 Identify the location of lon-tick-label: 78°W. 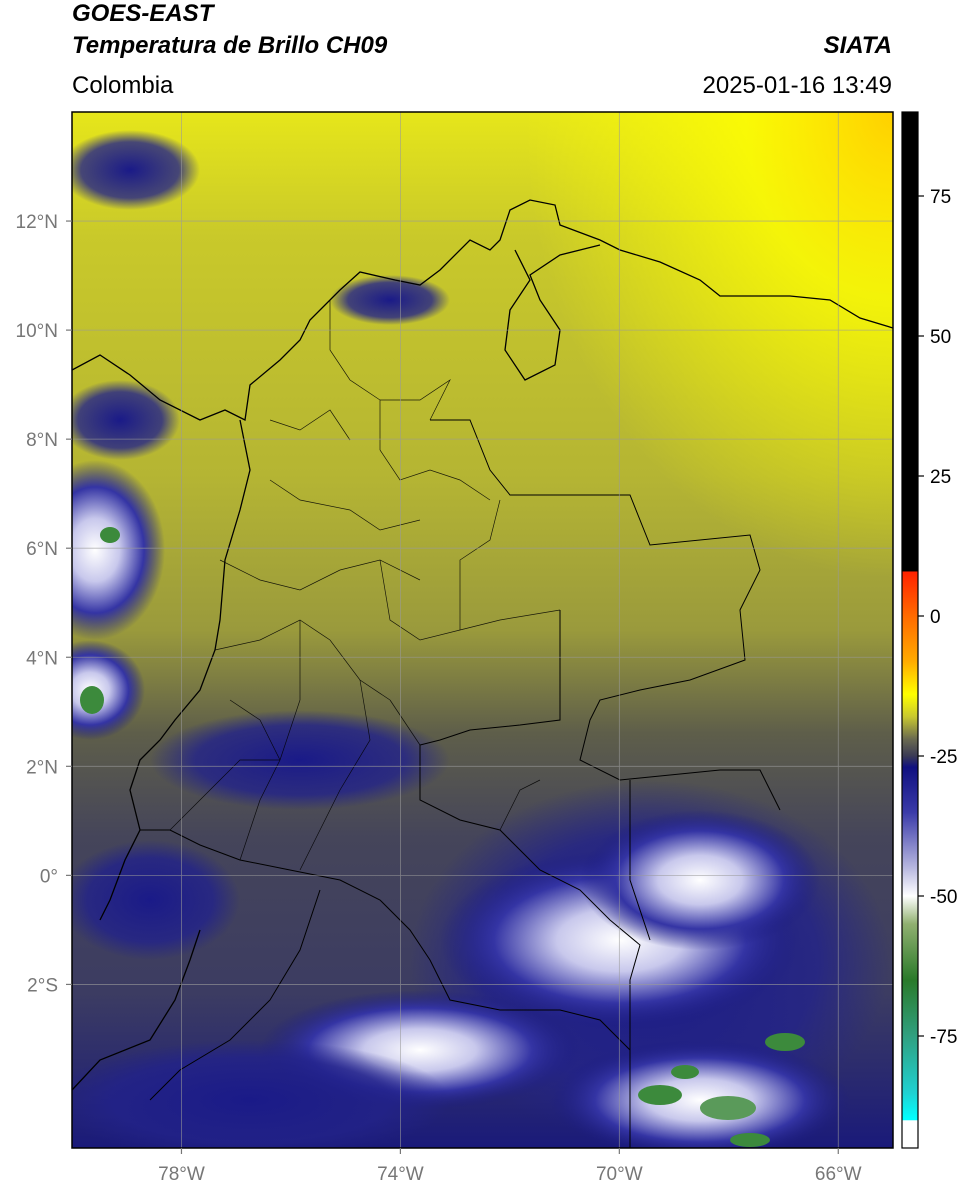
(181, 1174).